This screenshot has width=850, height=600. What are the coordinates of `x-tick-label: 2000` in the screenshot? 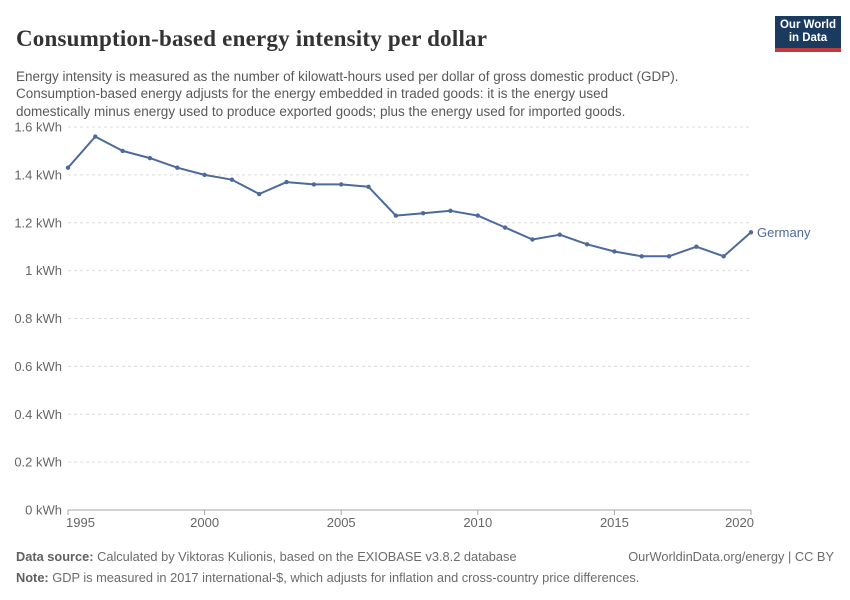 It's located at (204, 522).